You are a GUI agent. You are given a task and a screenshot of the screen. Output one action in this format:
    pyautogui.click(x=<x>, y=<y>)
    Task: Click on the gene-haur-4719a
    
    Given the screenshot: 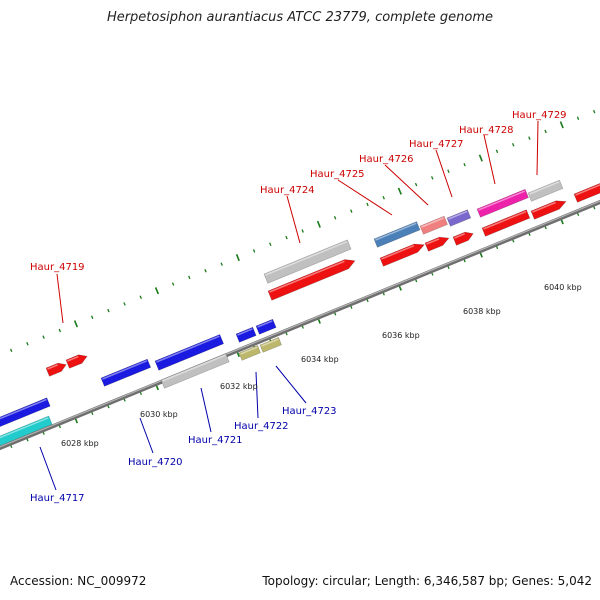 What is the action you would take?
    pyautogui.click(x=56, y=369)
    